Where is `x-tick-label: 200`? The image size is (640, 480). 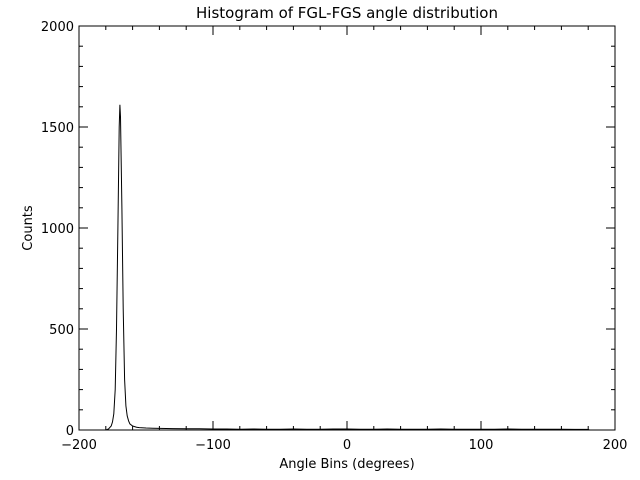 x-tick-label: 200 is located at coordinates (615, 445).